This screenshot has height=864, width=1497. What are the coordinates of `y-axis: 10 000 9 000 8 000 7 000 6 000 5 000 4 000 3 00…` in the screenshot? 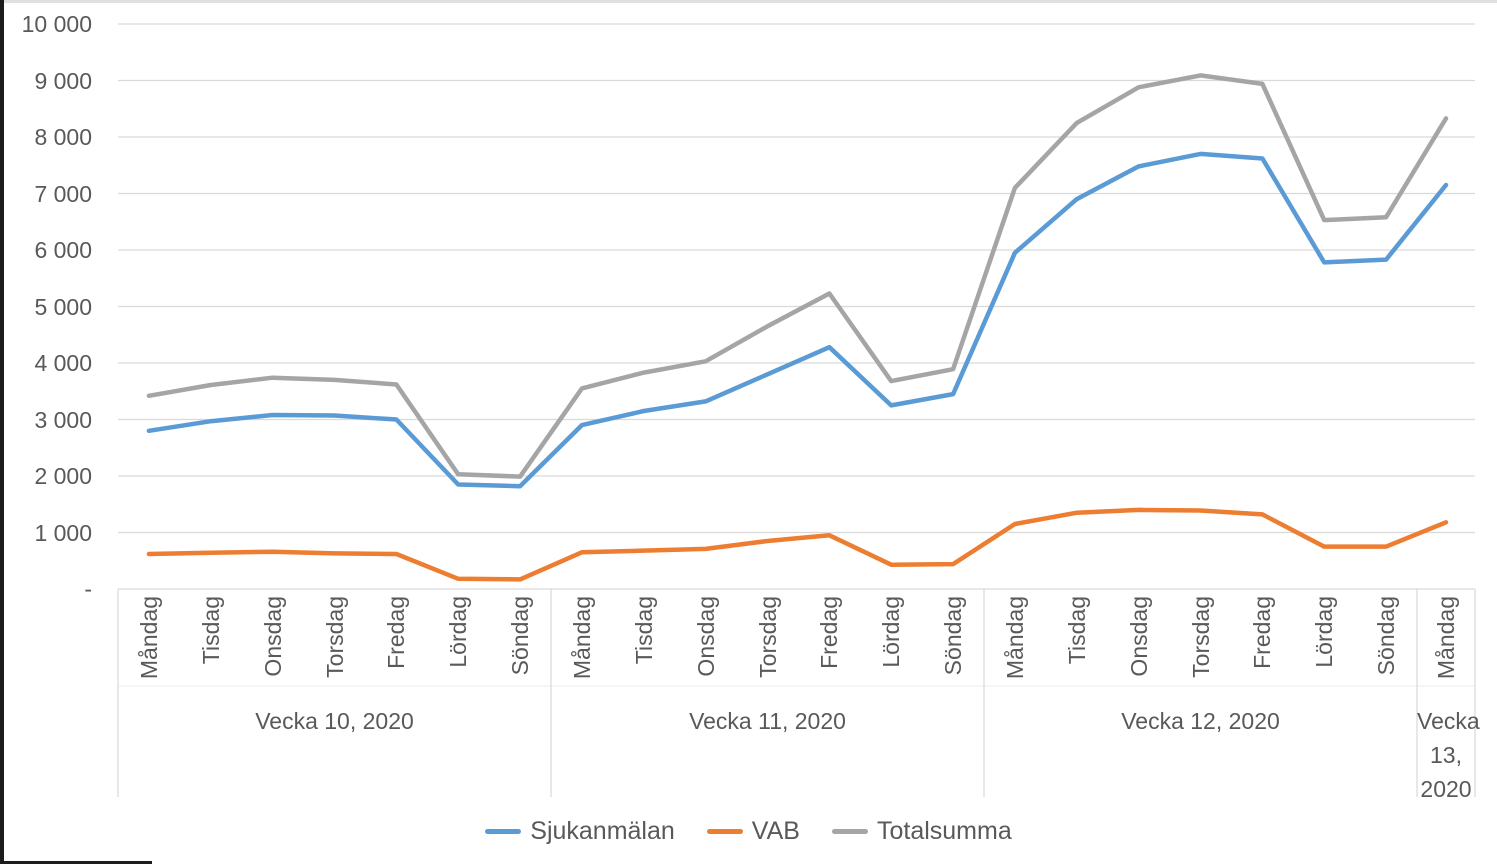 It's located at (46, 310).